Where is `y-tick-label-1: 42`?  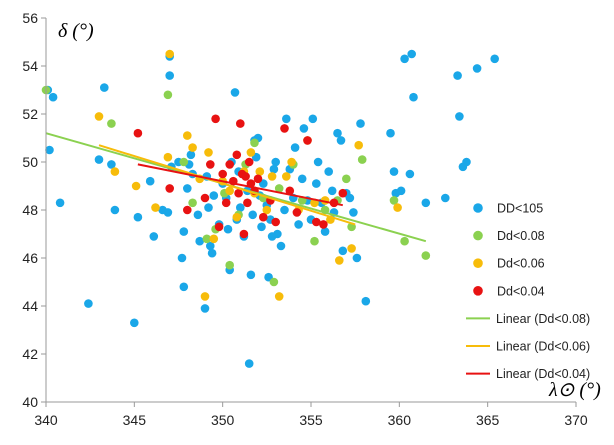
y-tick-label-1: 42 is located at coordinates (30, 354).